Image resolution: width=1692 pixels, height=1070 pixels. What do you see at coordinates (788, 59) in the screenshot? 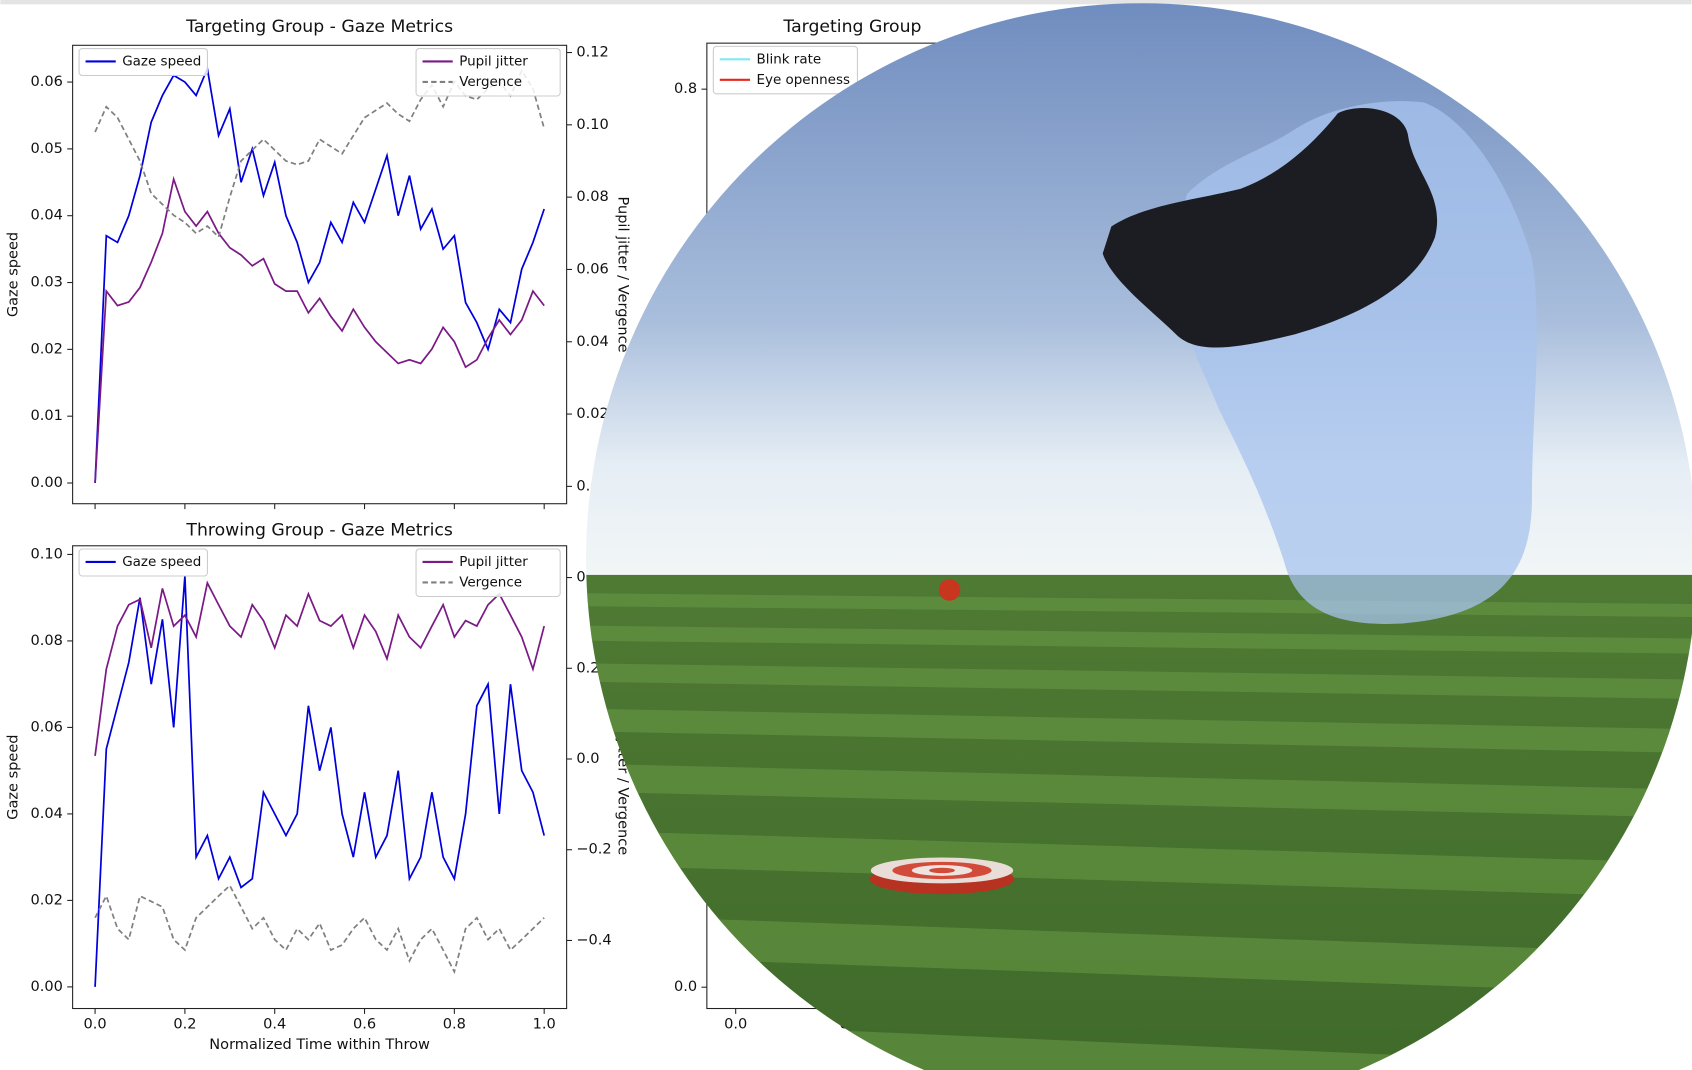
I see `legend-label: Blink rate` at bounding box center [788, 59].